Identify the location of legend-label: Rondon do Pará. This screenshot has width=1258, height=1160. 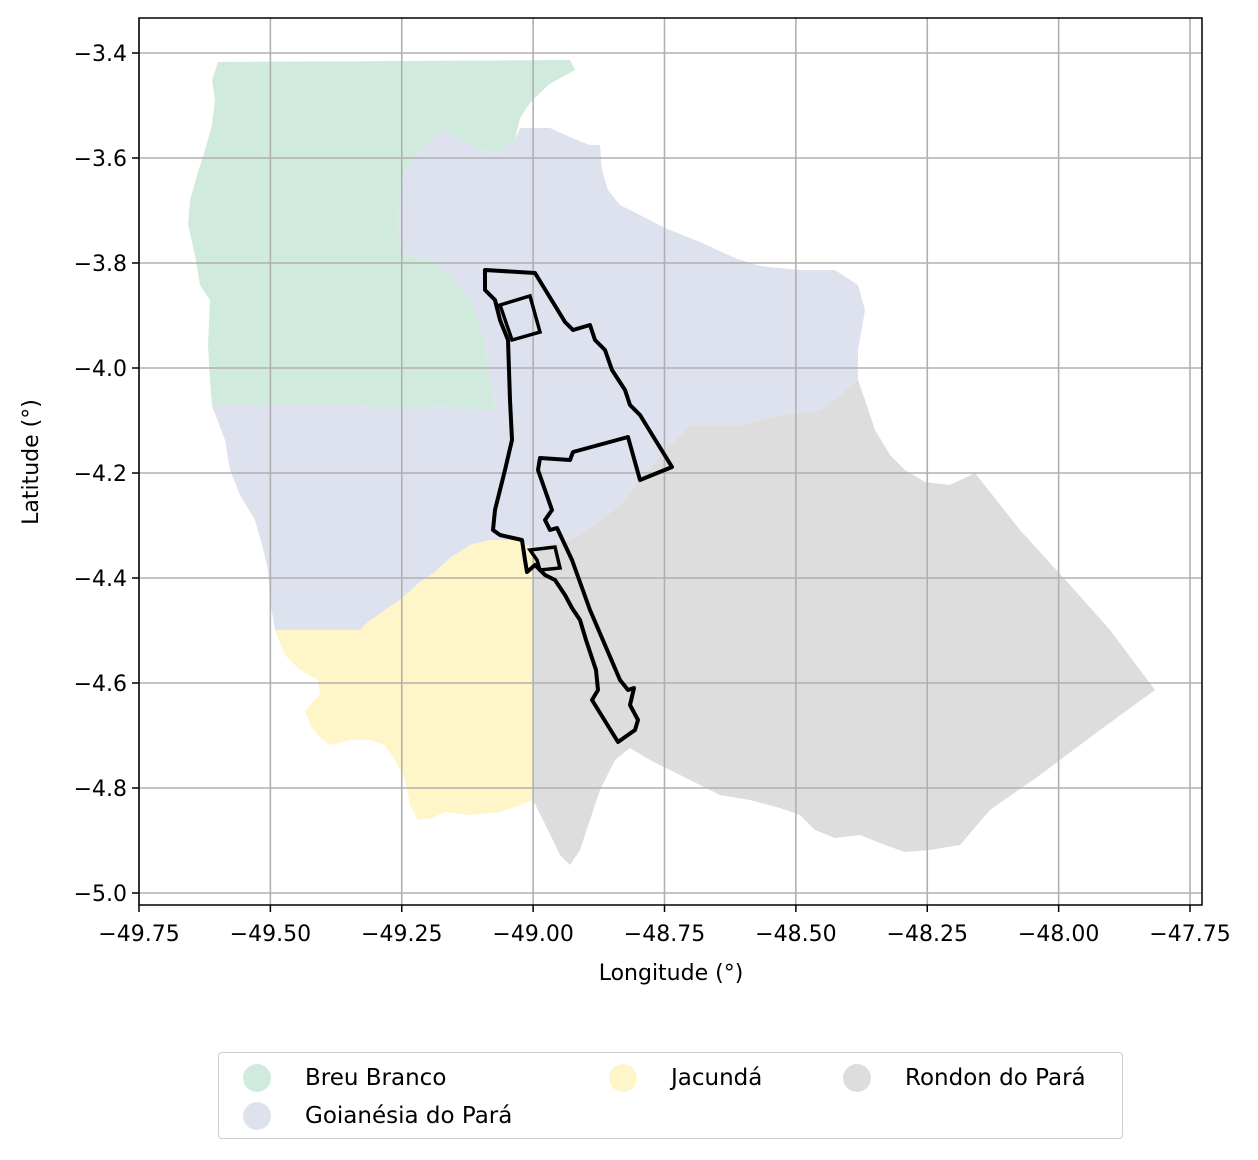
(995, 1078).